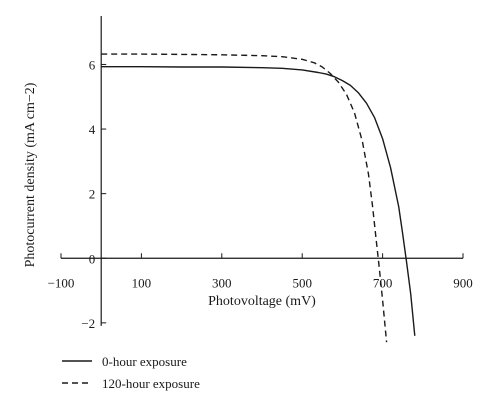 This screenshot has width=500, height=408. Describe the element at coordinates (222, 282) in the screenshot. I see `x-tick-label: 300` at that location.